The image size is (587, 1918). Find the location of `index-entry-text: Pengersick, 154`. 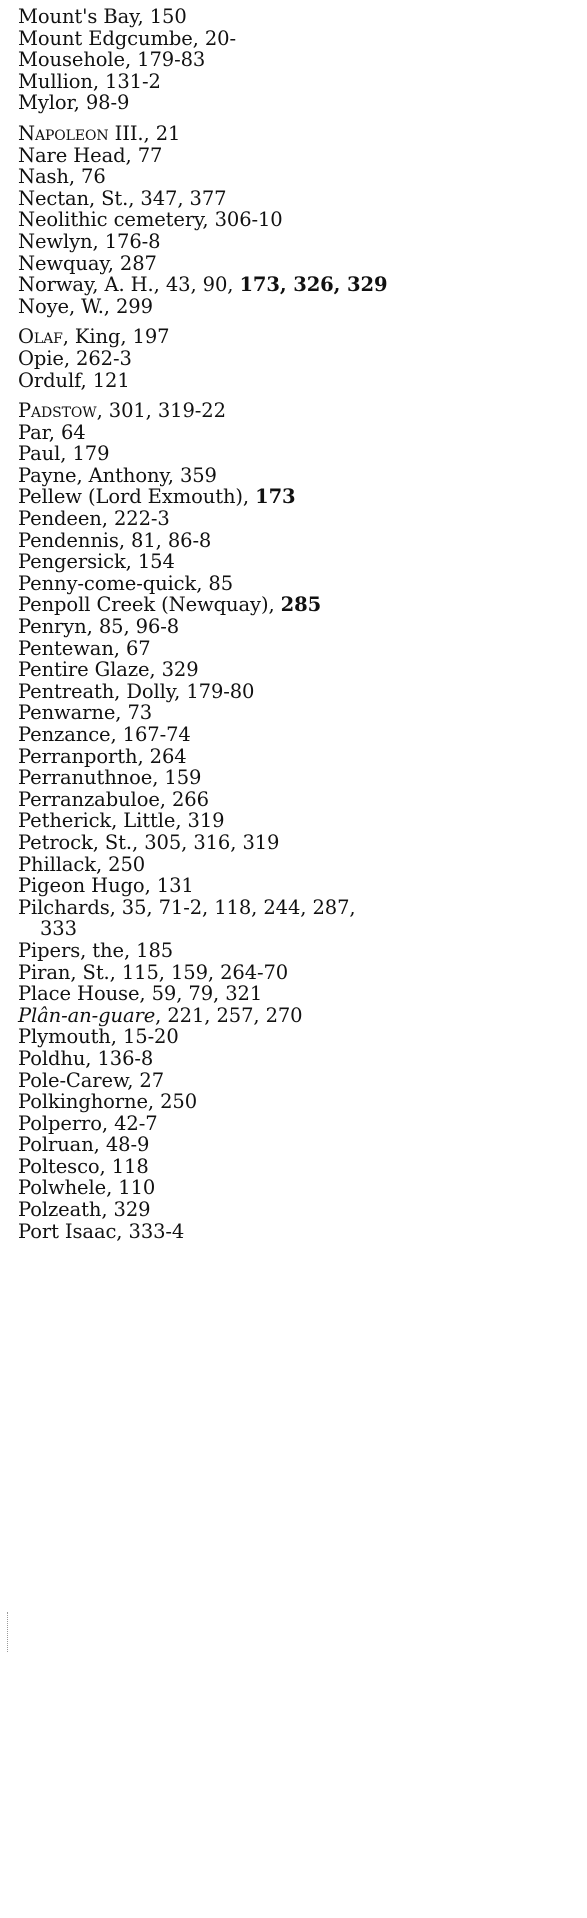

index-entry-text: Pengersick, 154 is located at coordinates (96, 562).